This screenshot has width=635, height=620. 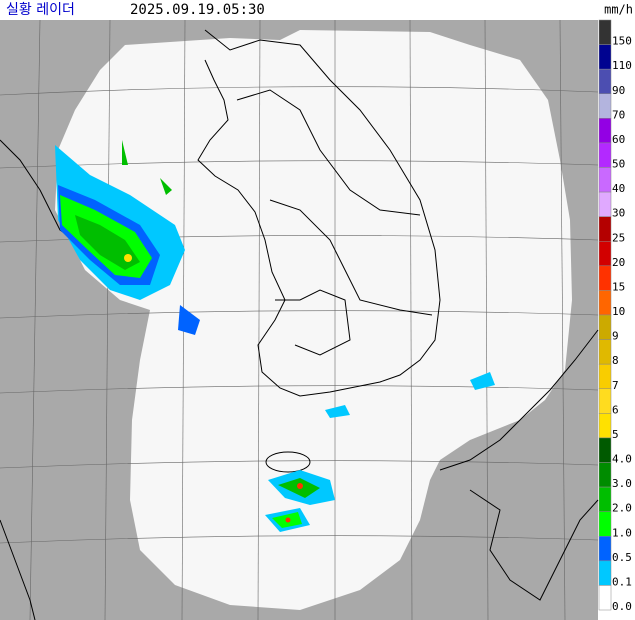 What do you see at coordinates (618, 10) in the screenshot?
I see `unit: mm/h` at bounding box center [618, 10].